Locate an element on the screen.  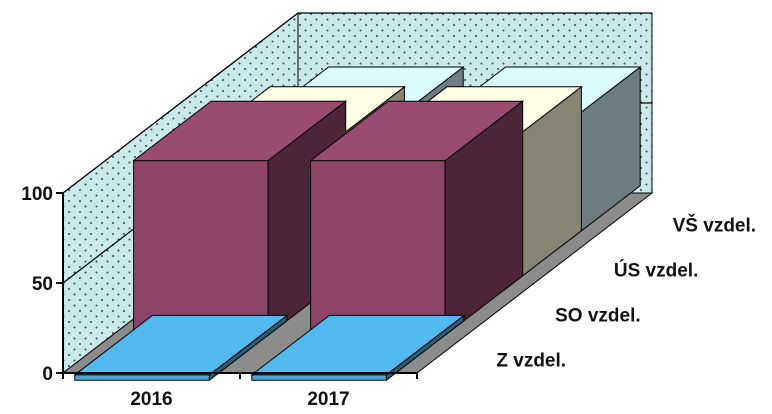
y-tick-label-100: 100 is located at coordinates (37, 194).